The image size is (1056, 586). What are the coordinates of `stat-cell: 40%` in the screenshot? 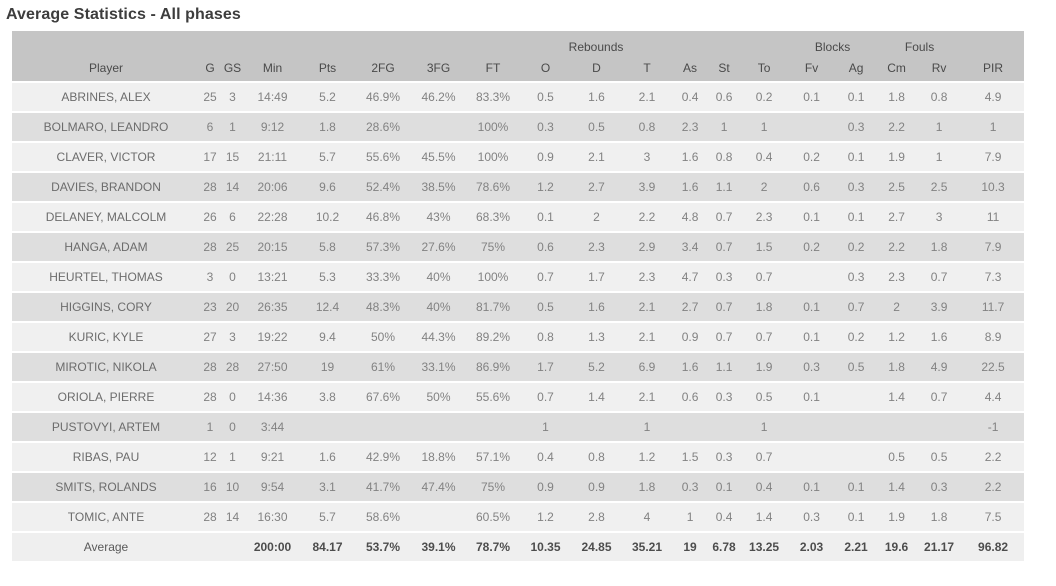 It's located at (438, 306).